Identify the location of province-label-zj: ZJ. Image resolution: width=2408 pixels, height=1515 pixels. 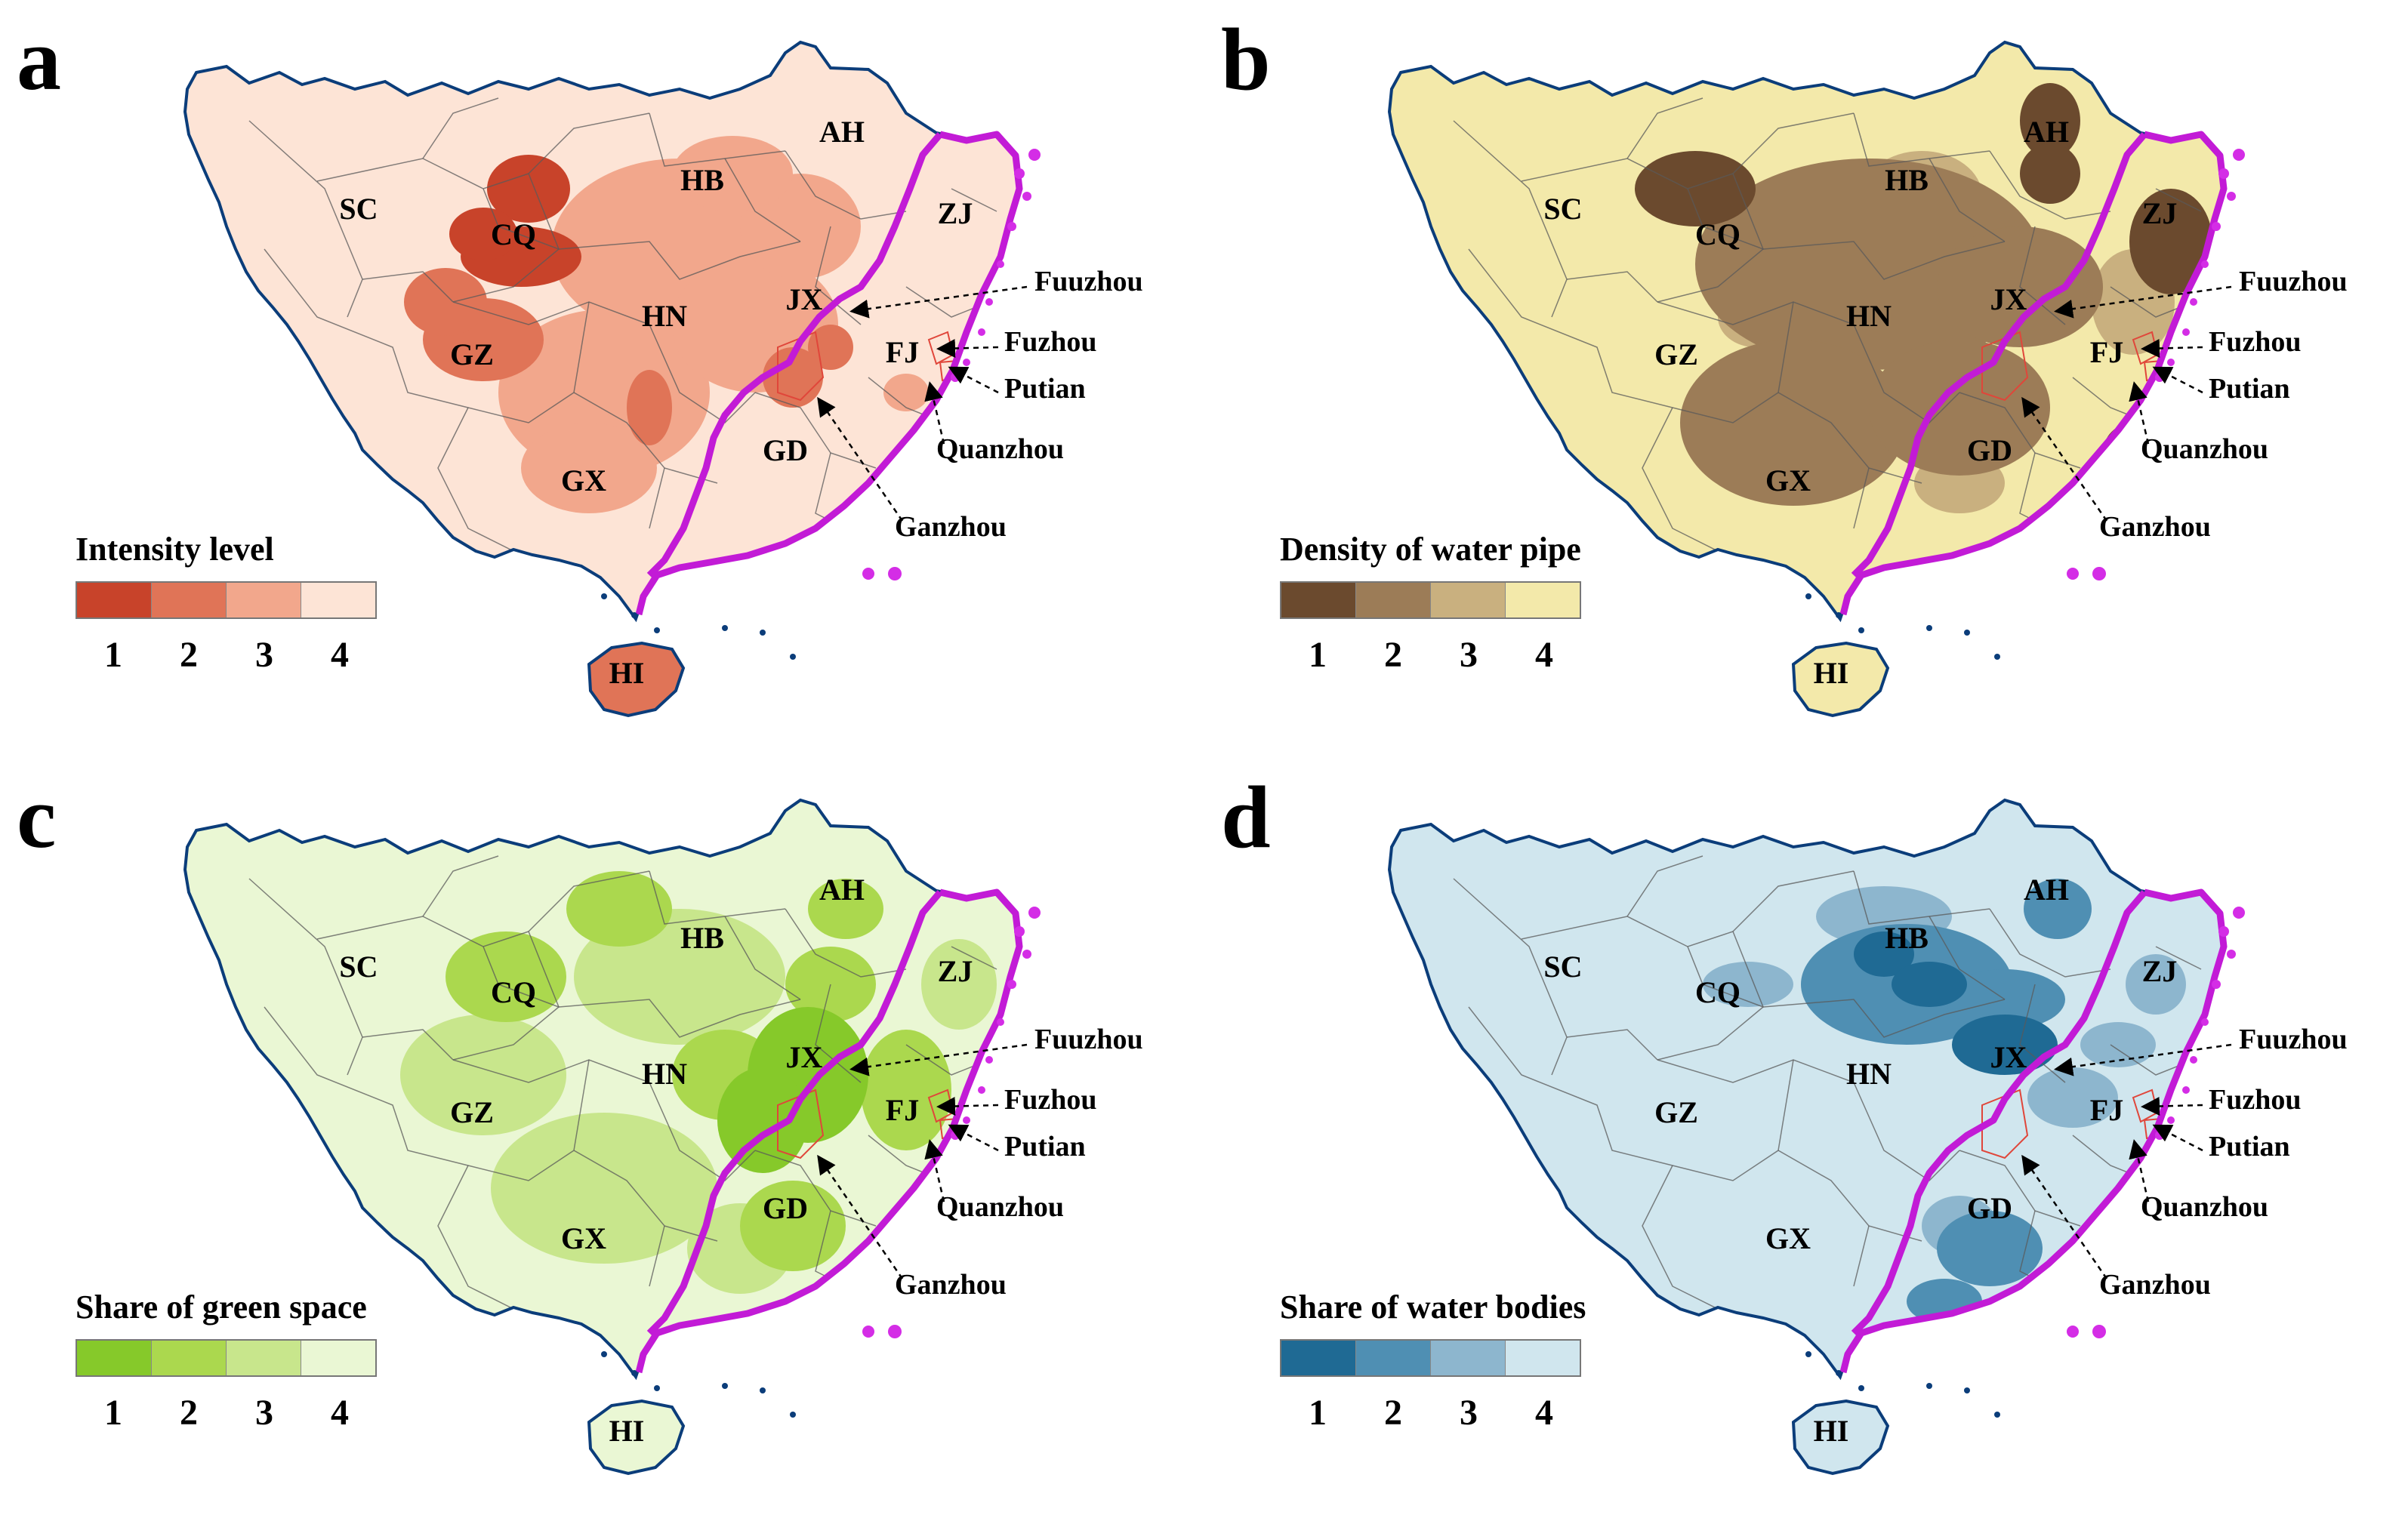
(955, 971).